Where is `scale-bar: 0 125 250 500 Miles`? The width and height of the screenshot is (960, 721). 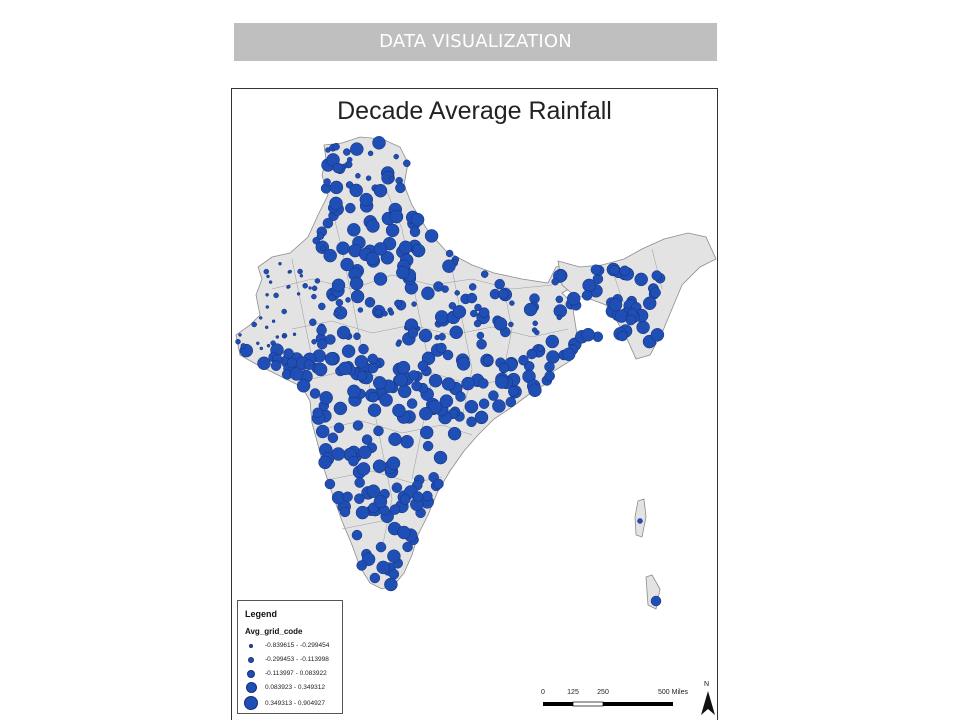
scale-bar: 0 125 250 500 Miles is located at coordinates (622, 704).